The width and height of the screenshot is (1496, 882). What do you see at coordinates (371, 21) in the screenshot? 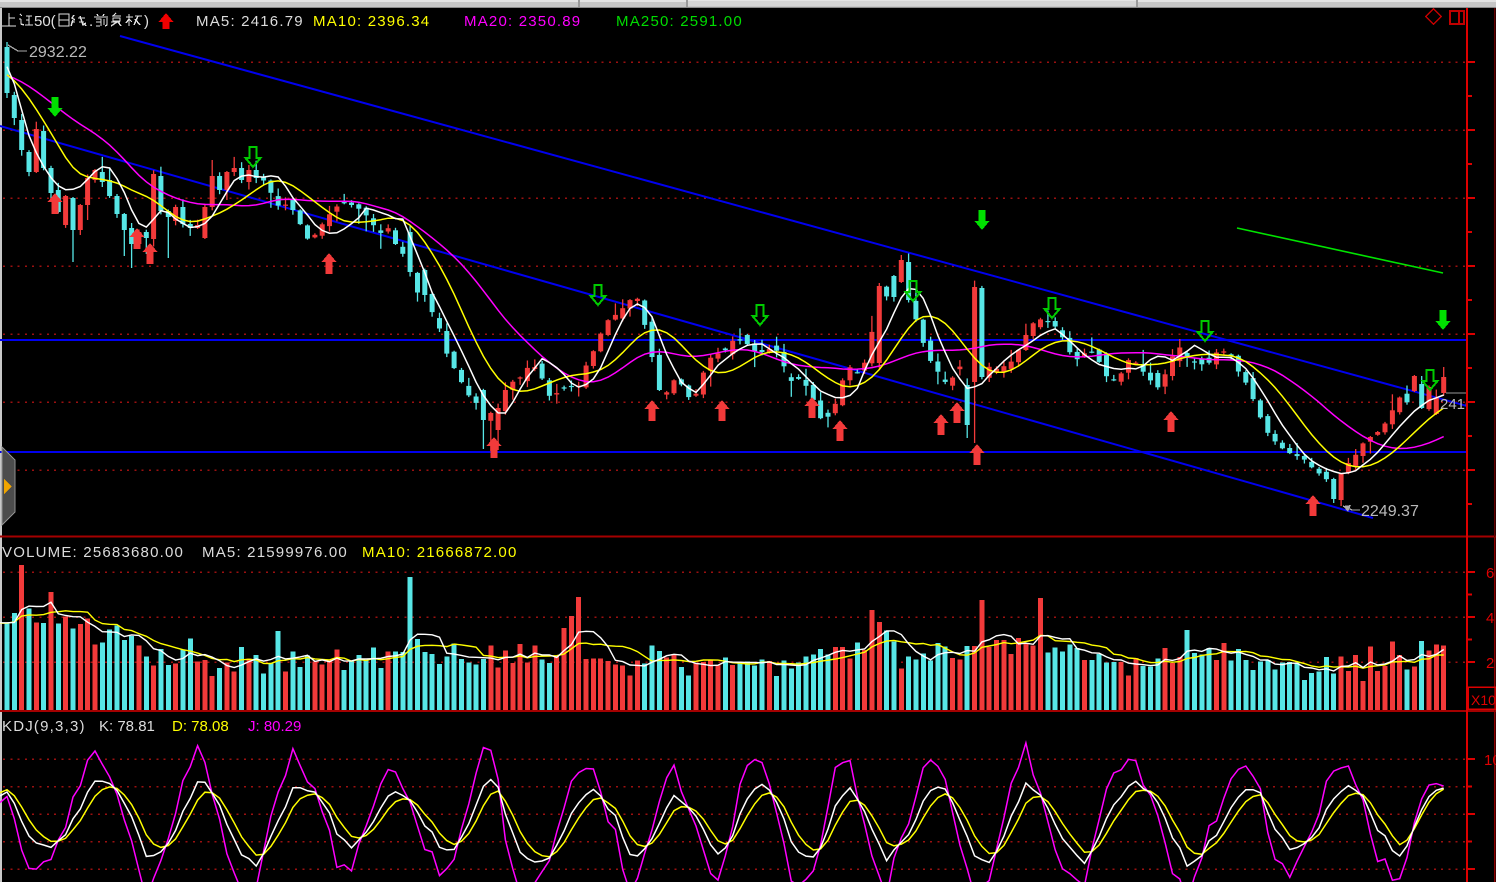
I see `svg-text: MA10: 2396.34` at bounding box center [371, 21].